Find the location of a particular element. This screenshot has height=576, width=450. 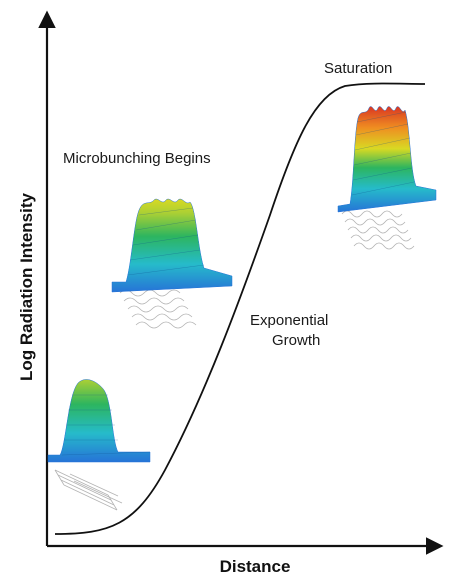

x-axis-title: Distance is located at coordinates (255, 566).